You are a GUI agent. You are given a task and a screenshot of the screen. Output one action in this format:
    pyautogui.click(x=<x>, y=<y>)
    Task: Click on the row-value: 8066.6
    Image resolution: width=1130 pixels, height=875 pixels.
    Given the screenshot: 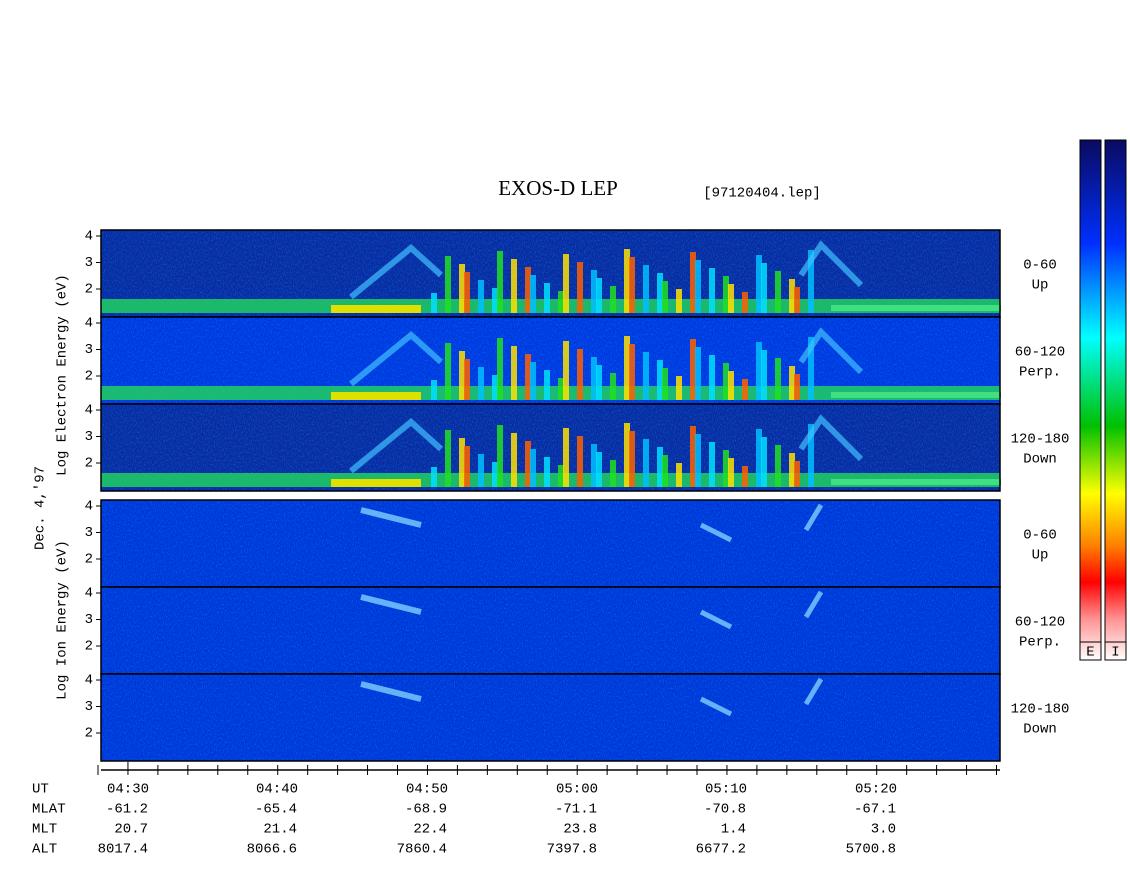 What is the action you would take?
    pyautogui.click(x=272, y=850)
    